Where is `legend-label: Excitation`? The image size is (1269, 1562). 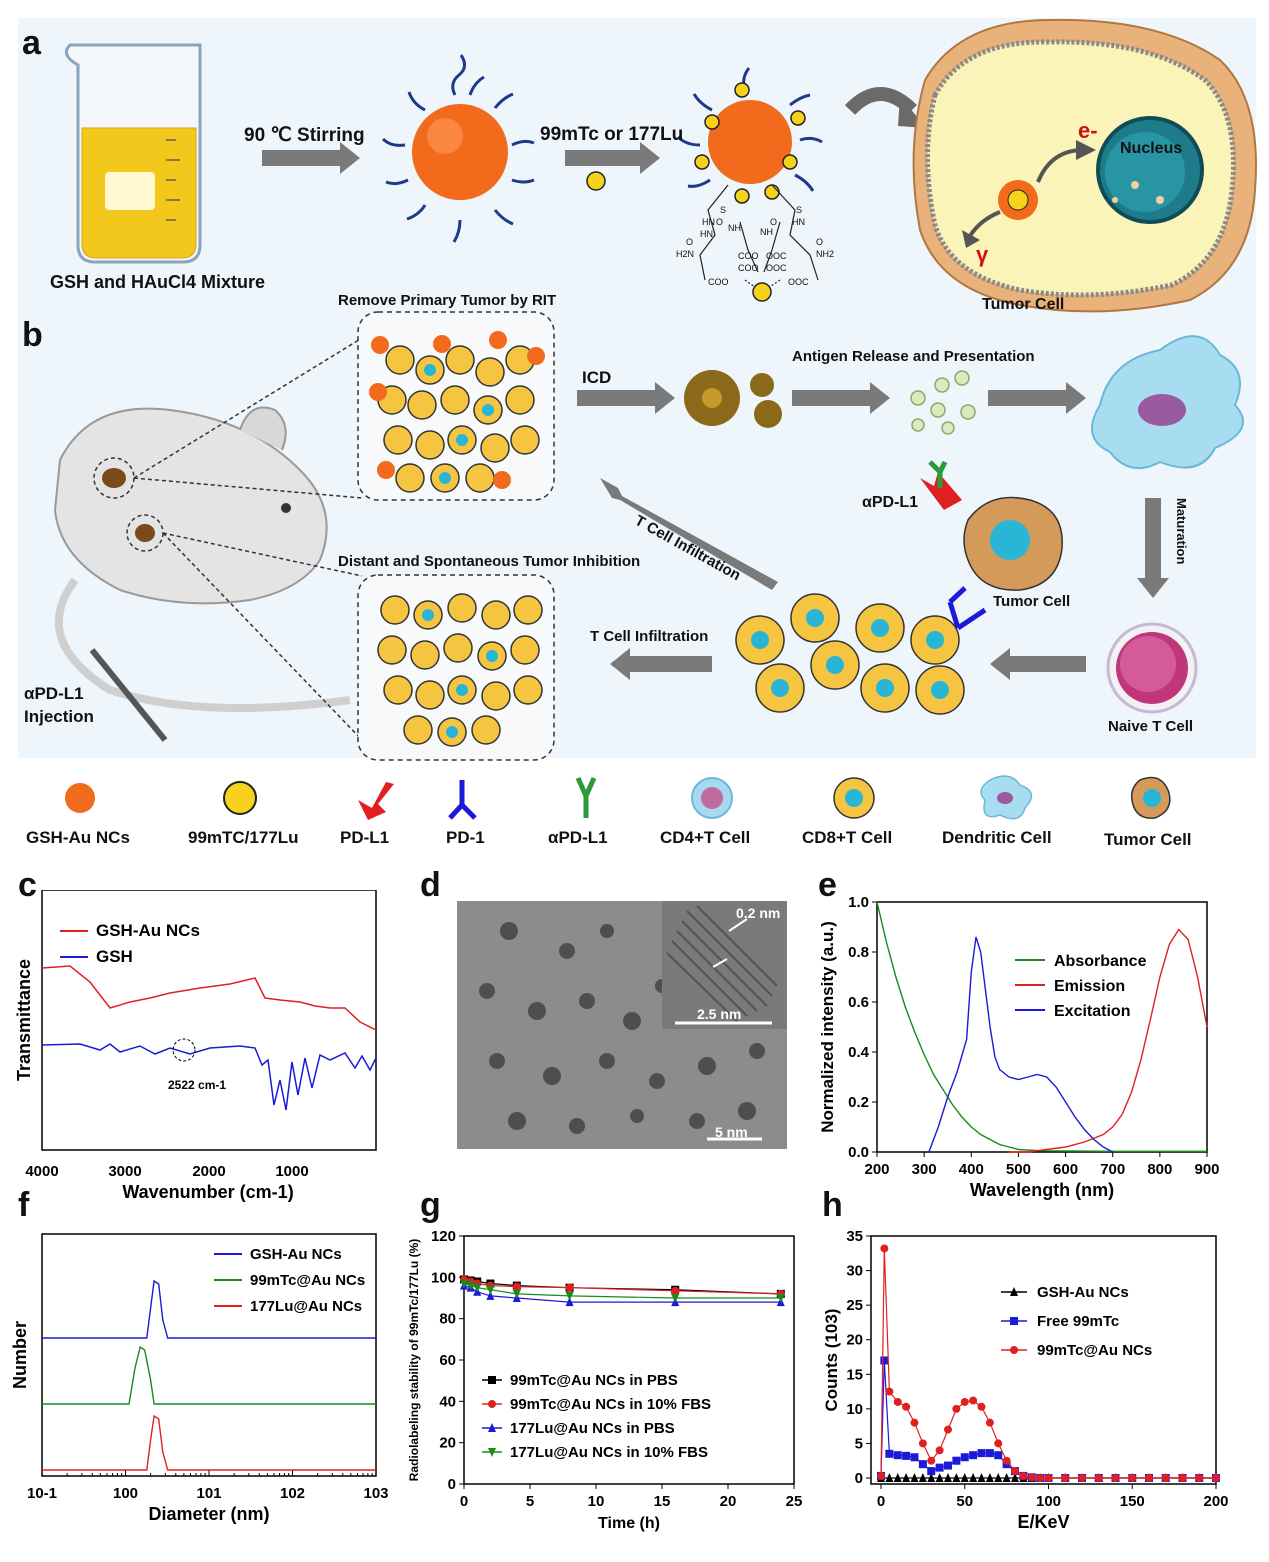 legend-label: Excitation is located at coordinates (1092, 1011).